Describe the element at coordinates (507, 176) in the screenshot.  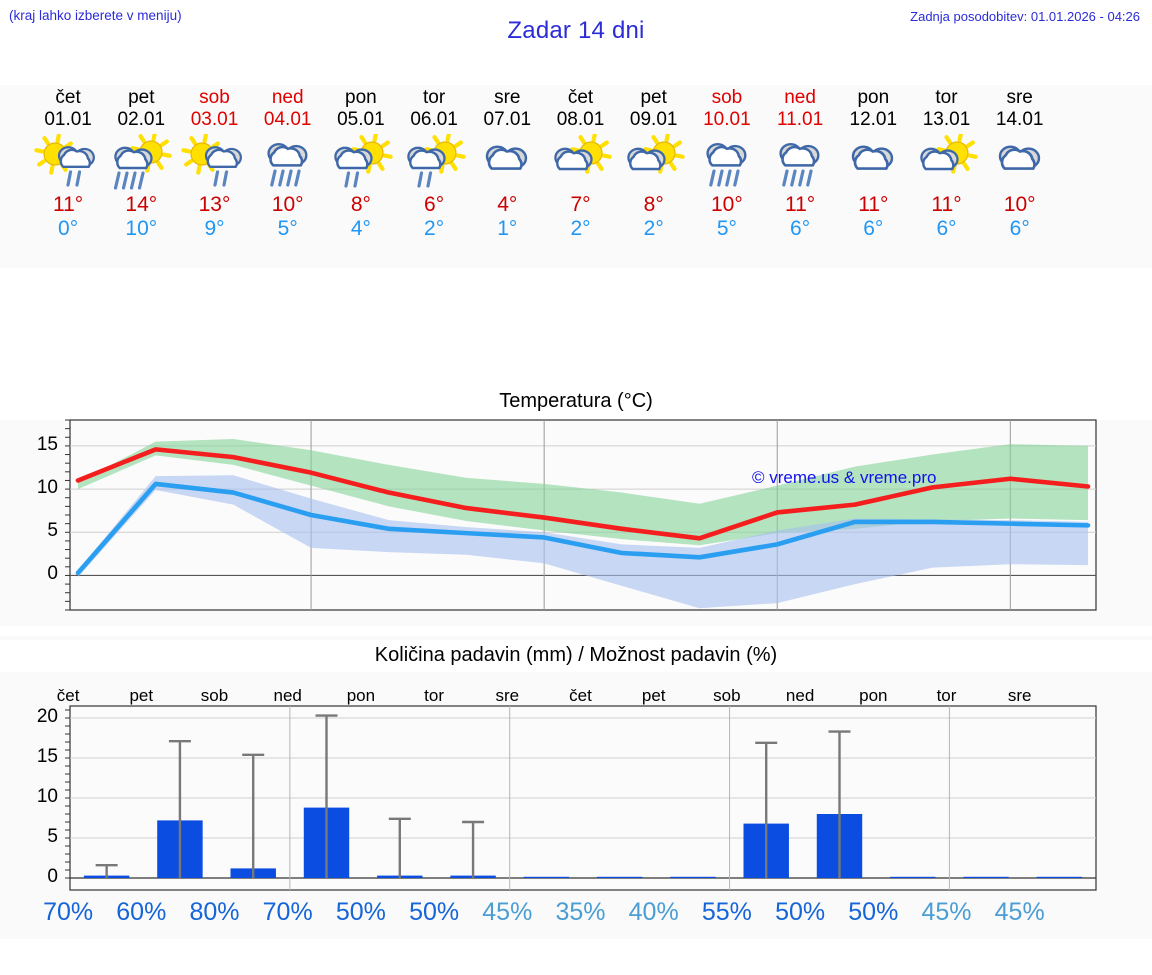
I see `day-column: sre 07.01 4° 1°` at that location.